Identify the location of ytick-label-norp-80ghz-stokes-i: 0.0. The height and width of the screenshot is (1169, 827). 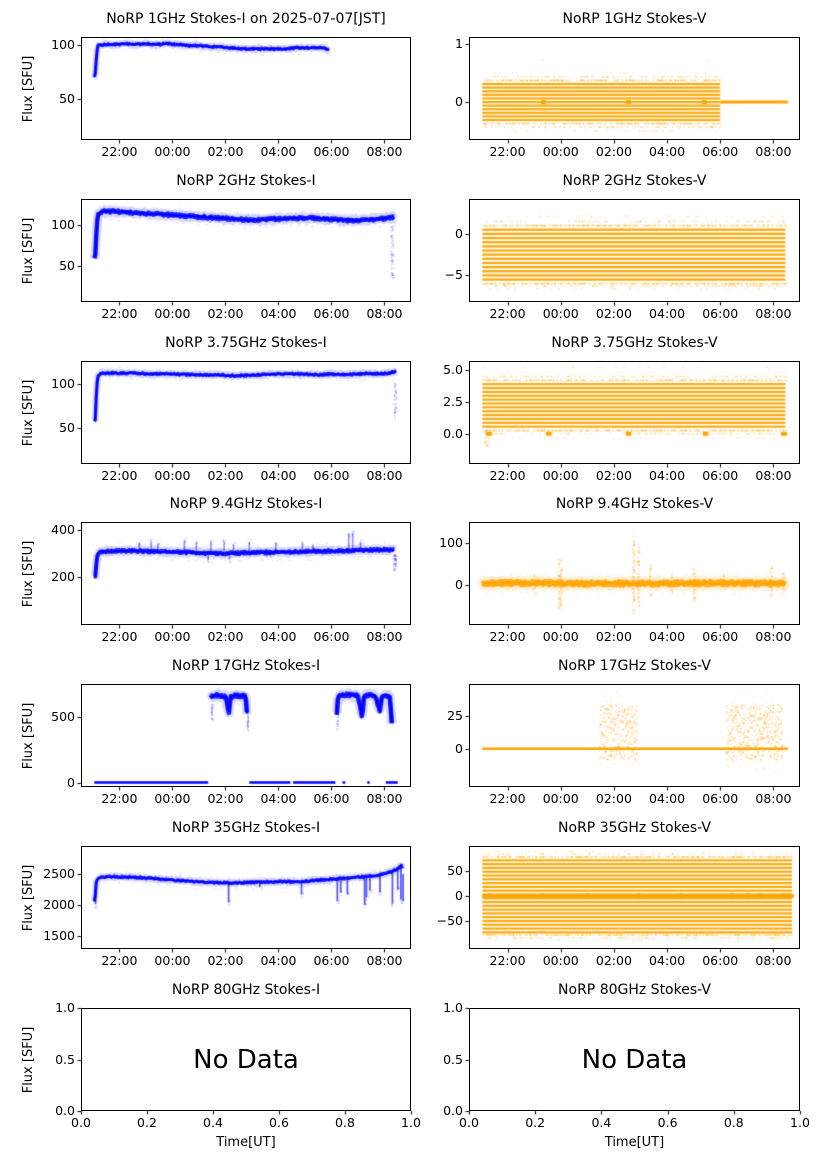
(65, 1110).